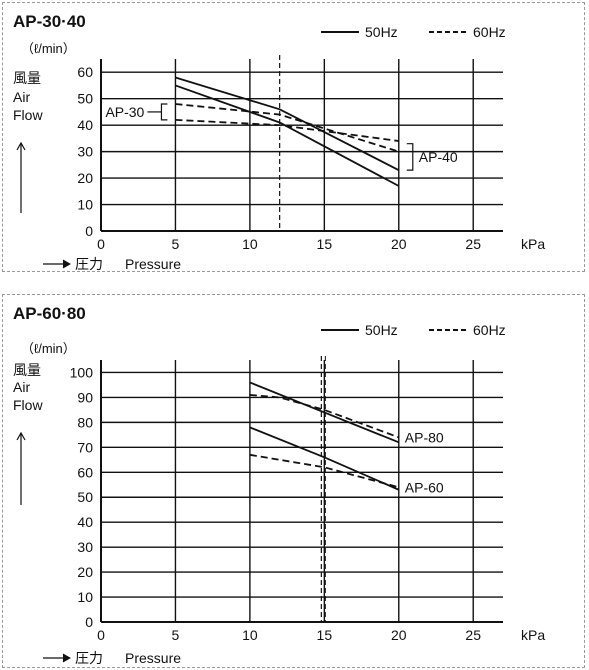 This screenshot has width=589, height=670. What do you see at coordinates (424, 487) in the screenshot?
I see `annotation-ap-60: AP-60` at bounding box center [424, 487].